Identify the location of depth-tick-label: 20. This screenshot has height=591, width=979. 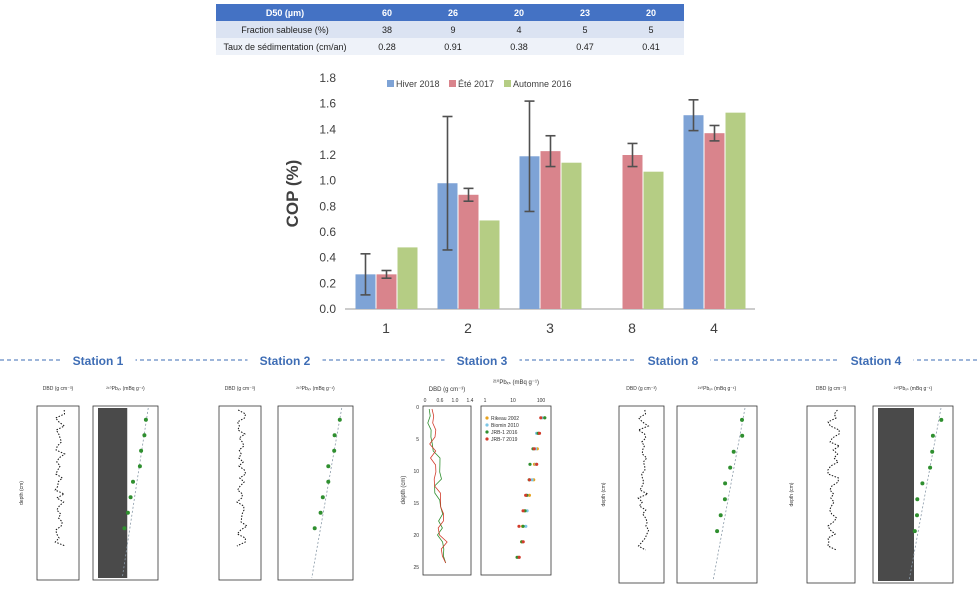
(416, 536).